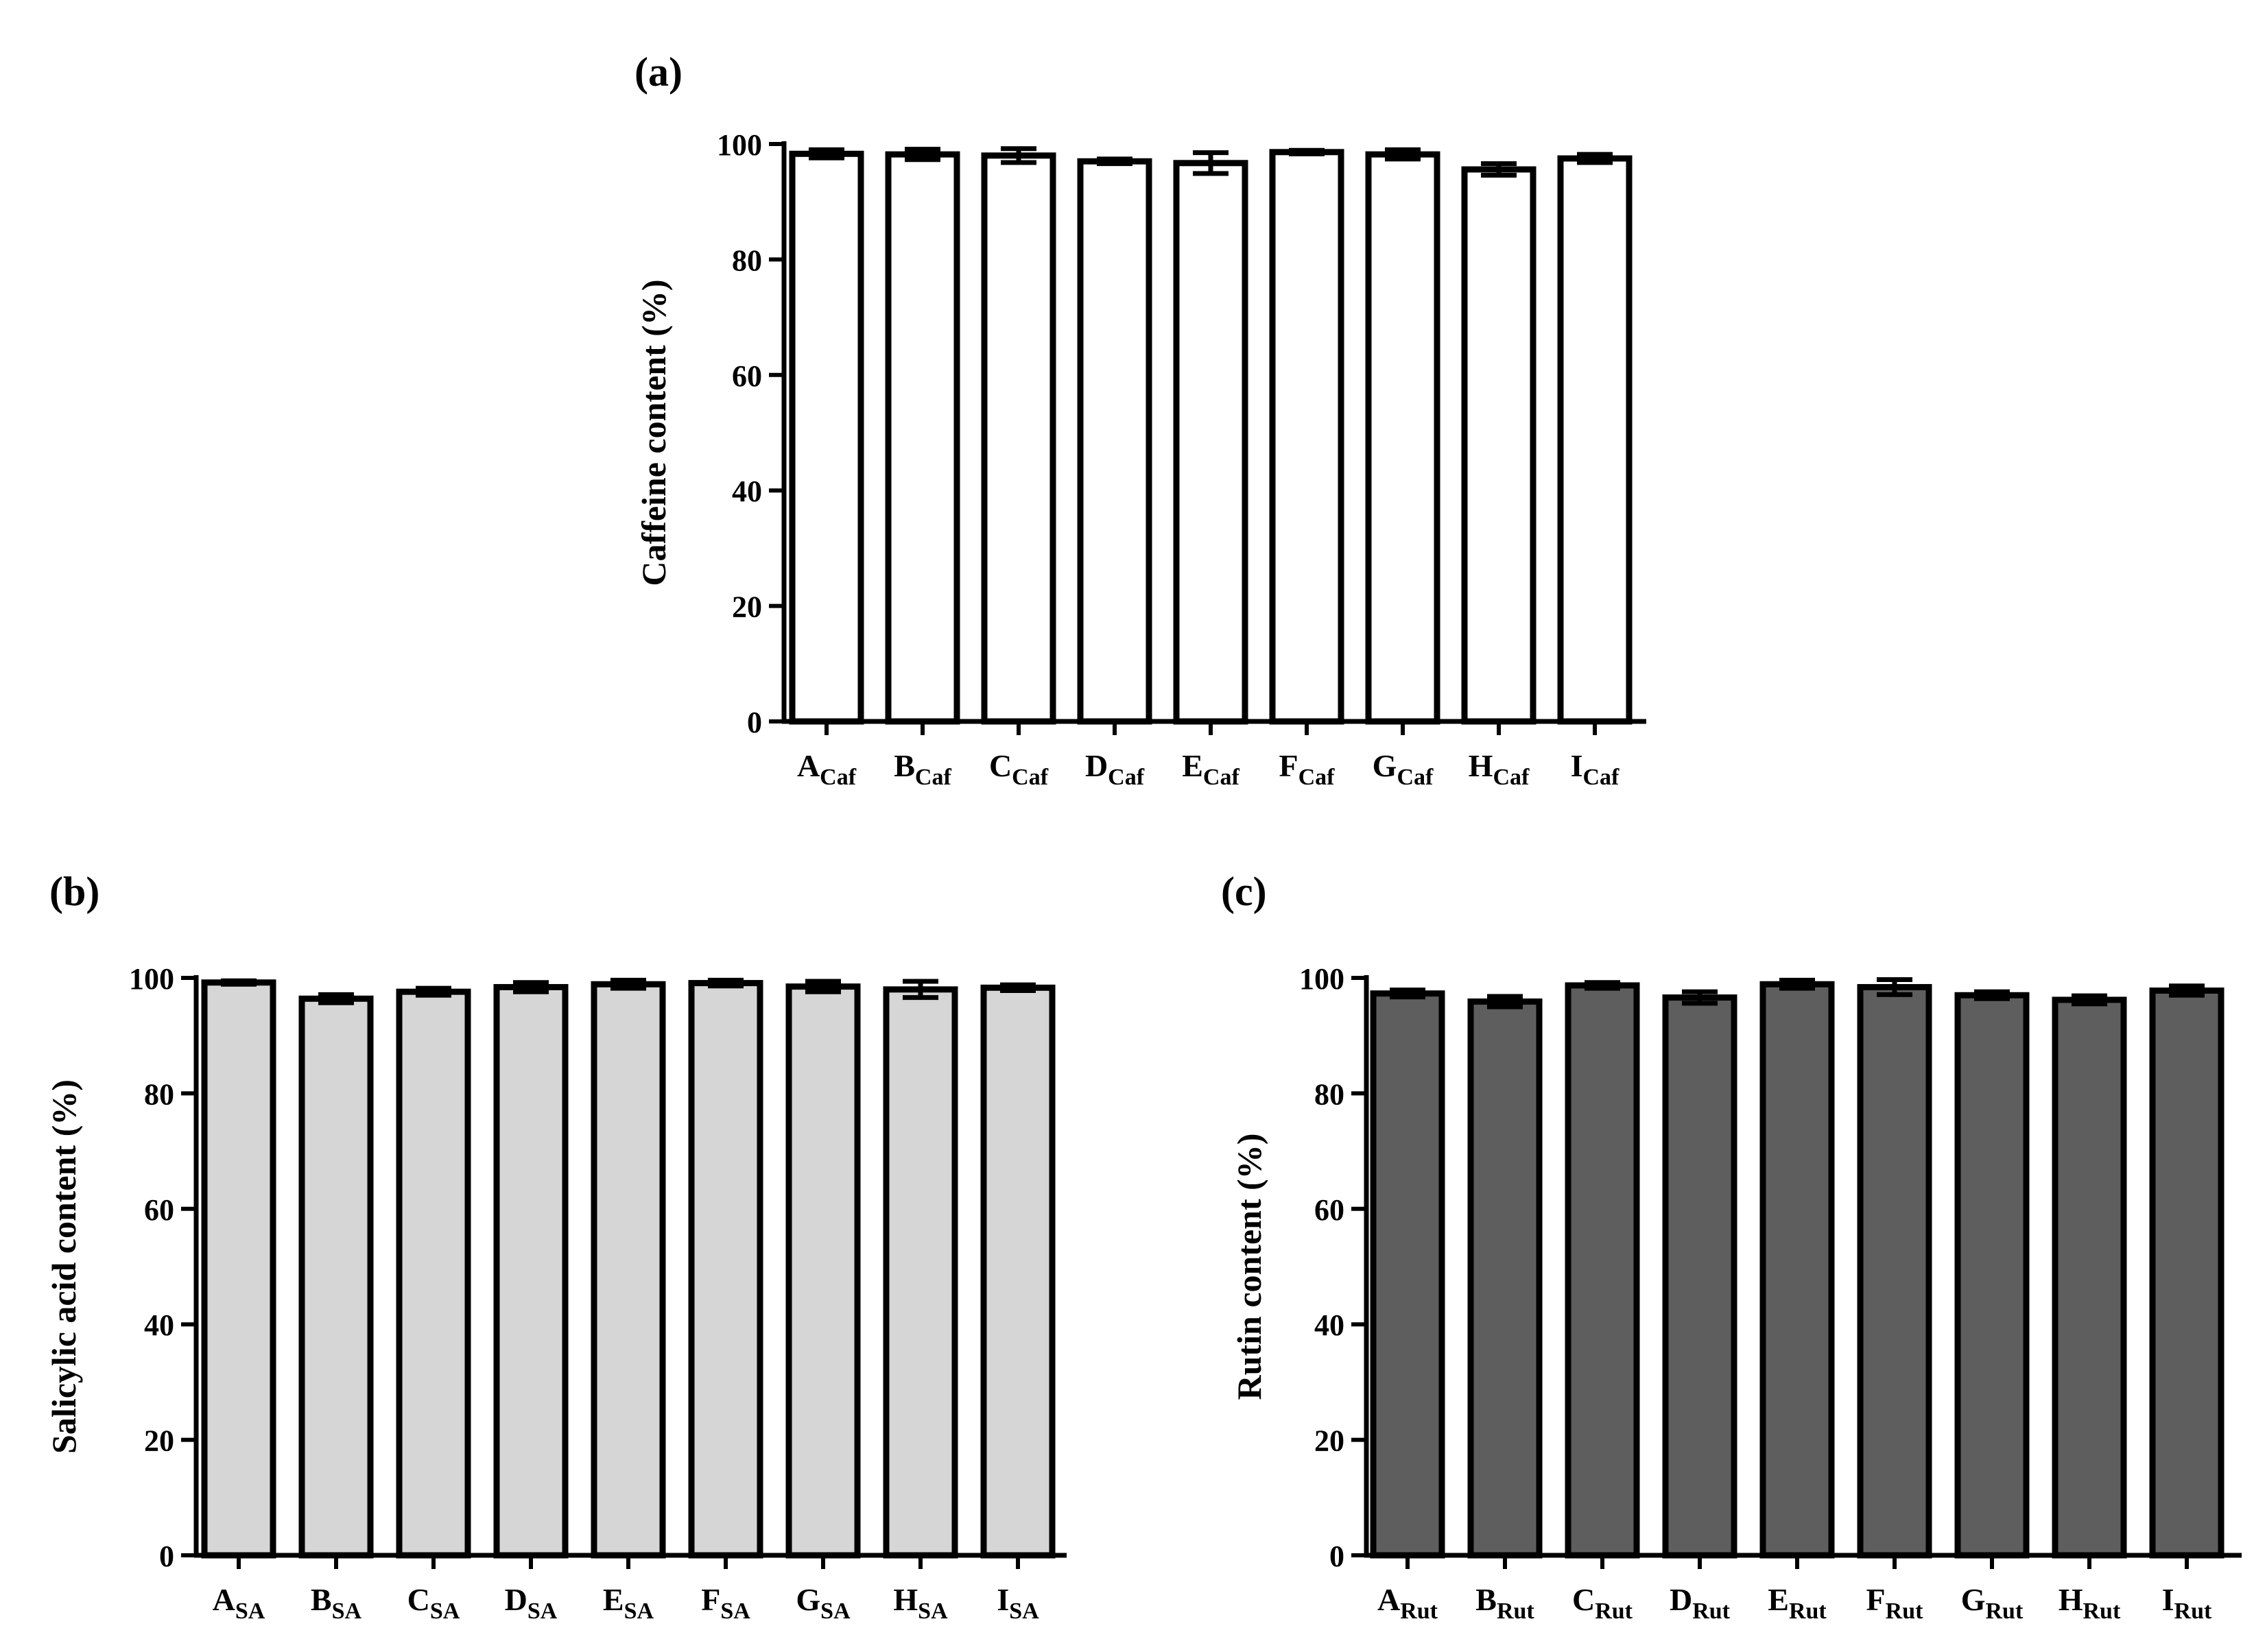 The height and width of the screenshot is (1652, 2254). What do you see at coordinates (531, 1603) in the screenshot?
I see `x-tick-label: DSA` at bounding box center [531, 1603].